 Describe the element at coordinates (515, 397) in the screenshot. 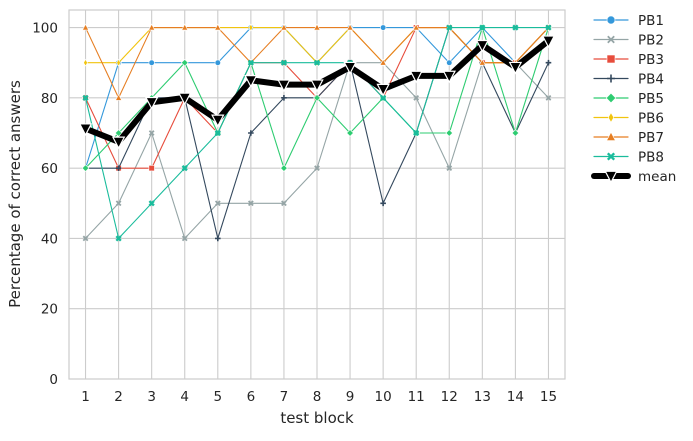

I see `x-tick-label: 14` at that location.